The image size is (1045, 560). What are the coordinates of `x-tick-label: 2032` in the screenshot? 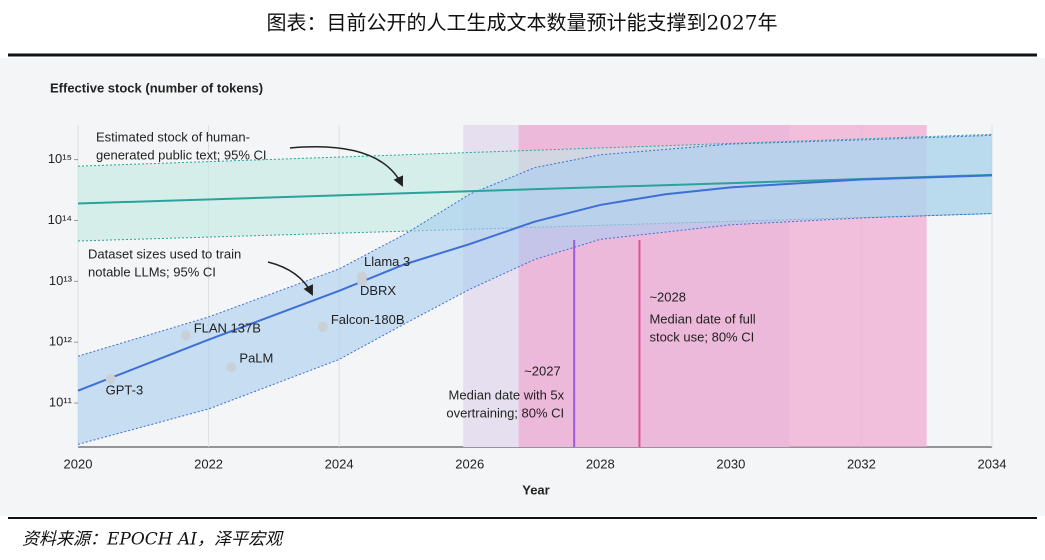 It's located at (861, 463).